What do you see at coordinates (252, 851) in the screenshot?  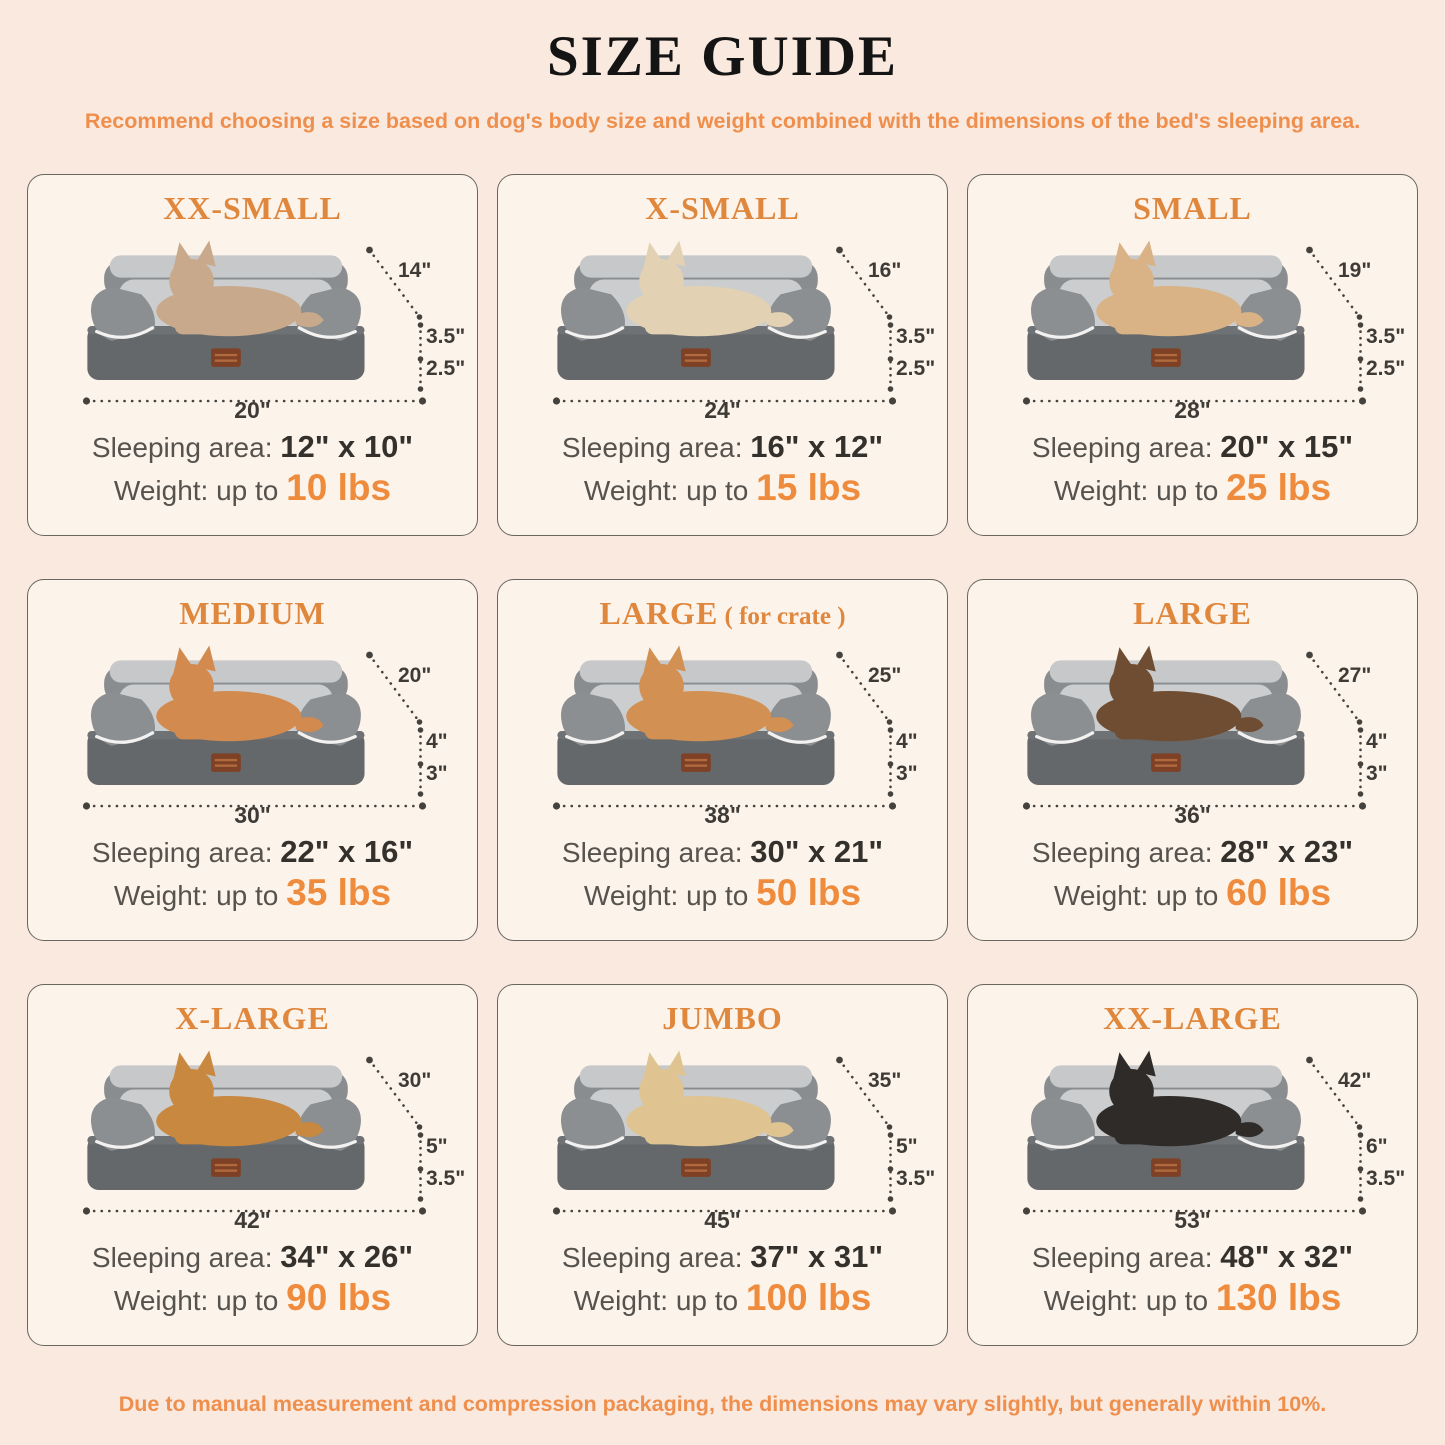 I see `sleeping-area-line: Sleeping area: 22" x 16"` at bounding box center [252, 851].